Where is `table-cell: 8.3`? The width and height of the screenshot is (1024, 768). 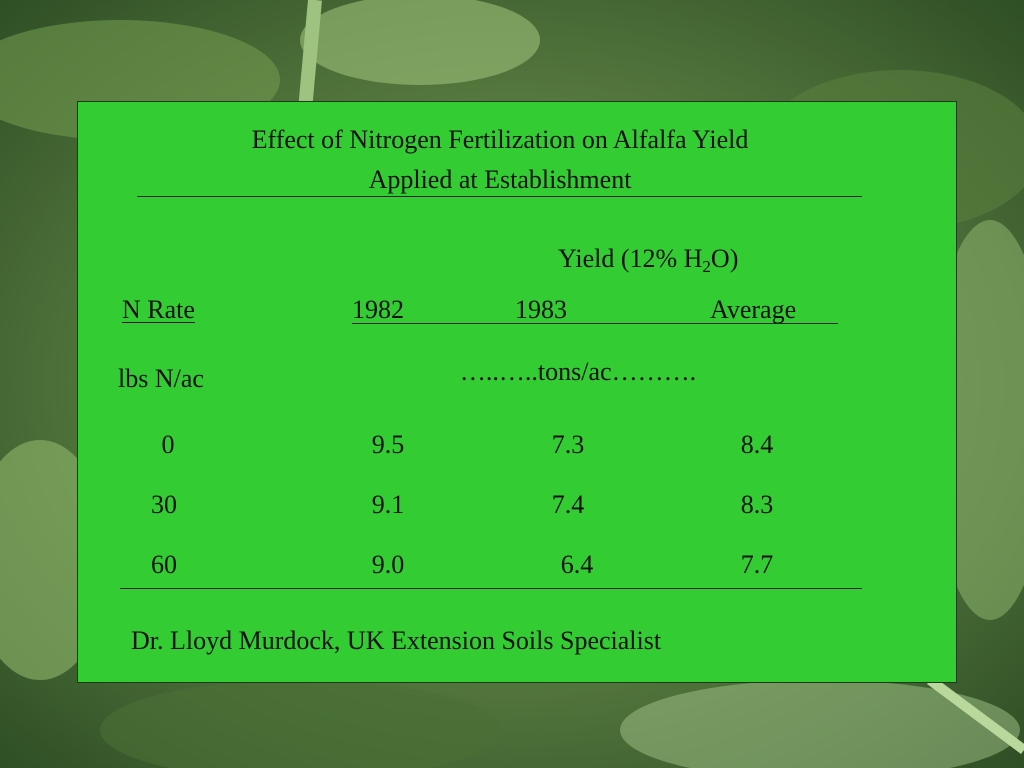 table-cell: 8.3 is located at coordinates (757, 504).